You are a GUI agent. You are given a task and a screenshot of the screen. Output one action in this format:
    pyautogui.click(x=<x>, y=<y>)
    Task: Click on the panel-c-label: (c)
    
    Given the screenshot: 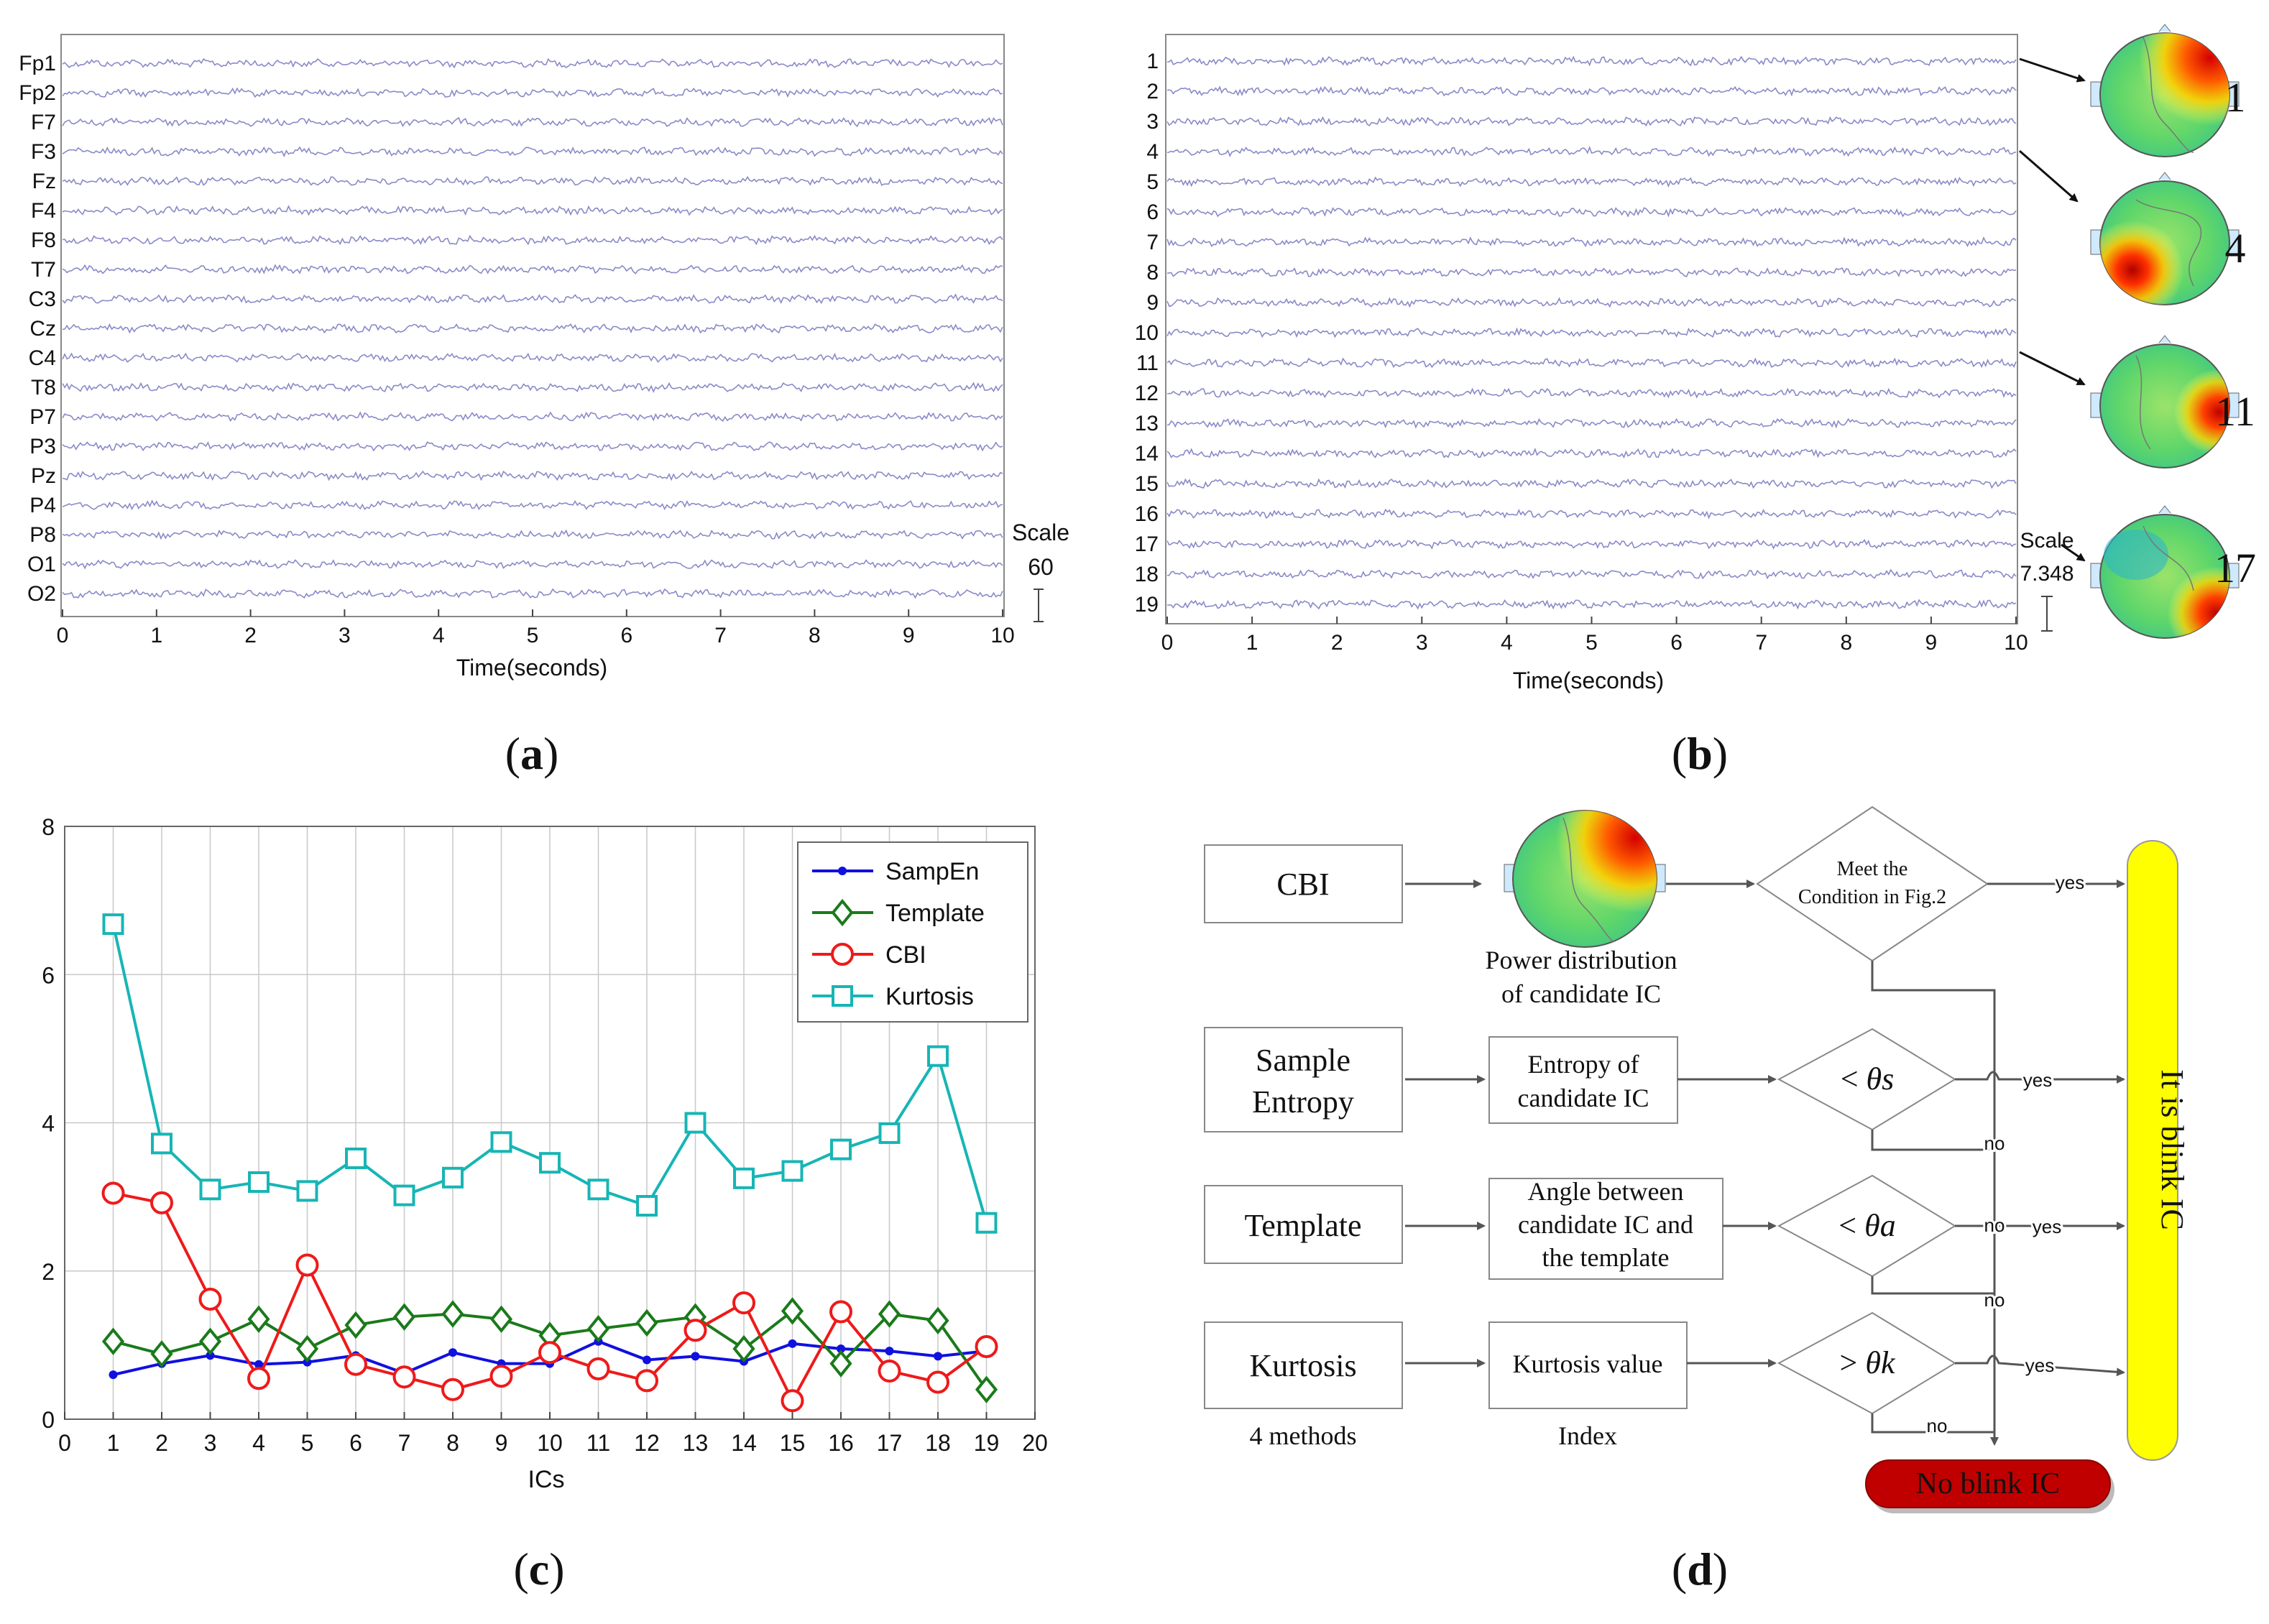 What is the action you would take?
    pyautogui.click(x=538, y=1569)
    